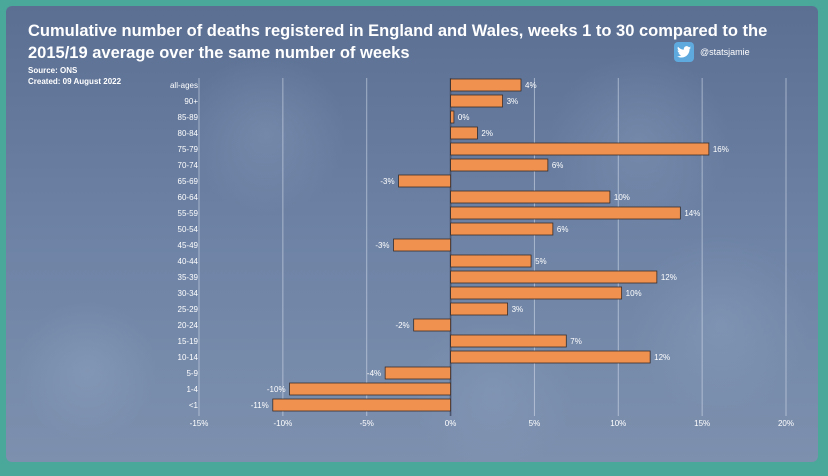  What do you see at coordinates (188, 245) in the screenshot?
I see `category-label: 45-49` at bounding box center [188, 245].